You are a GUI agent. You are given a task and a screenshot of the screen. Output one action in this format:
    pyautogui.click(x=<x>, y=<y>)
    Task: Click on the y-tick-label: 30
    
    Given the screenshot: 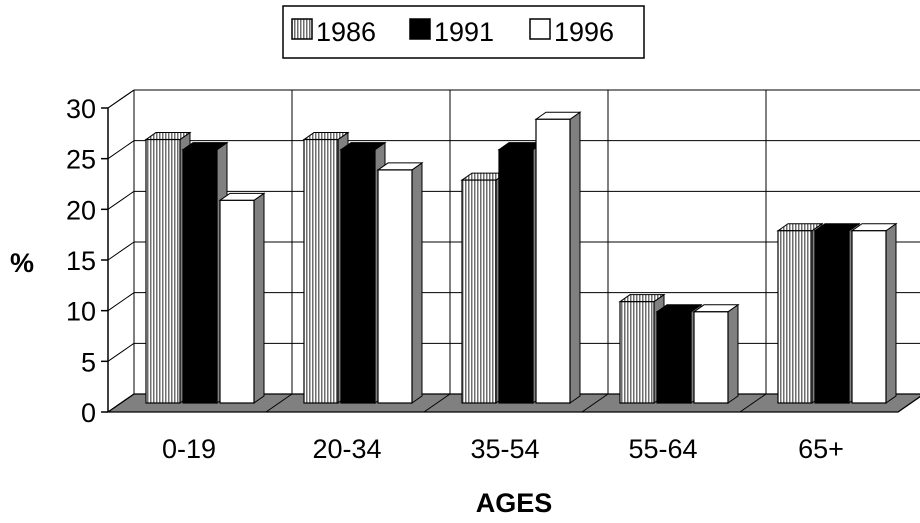 What is the action you would take?
    pyautogui.click(x=81, y=109)
    